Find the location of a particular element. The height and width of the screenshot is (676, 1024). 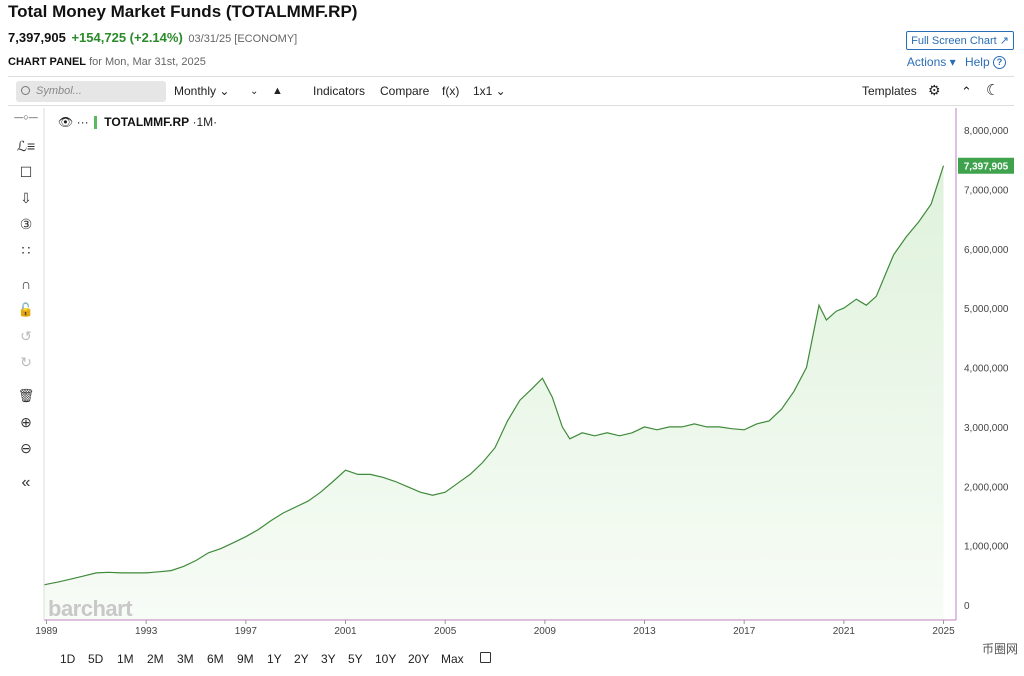

range-1d: 1D is located at coordinates (68, 659).